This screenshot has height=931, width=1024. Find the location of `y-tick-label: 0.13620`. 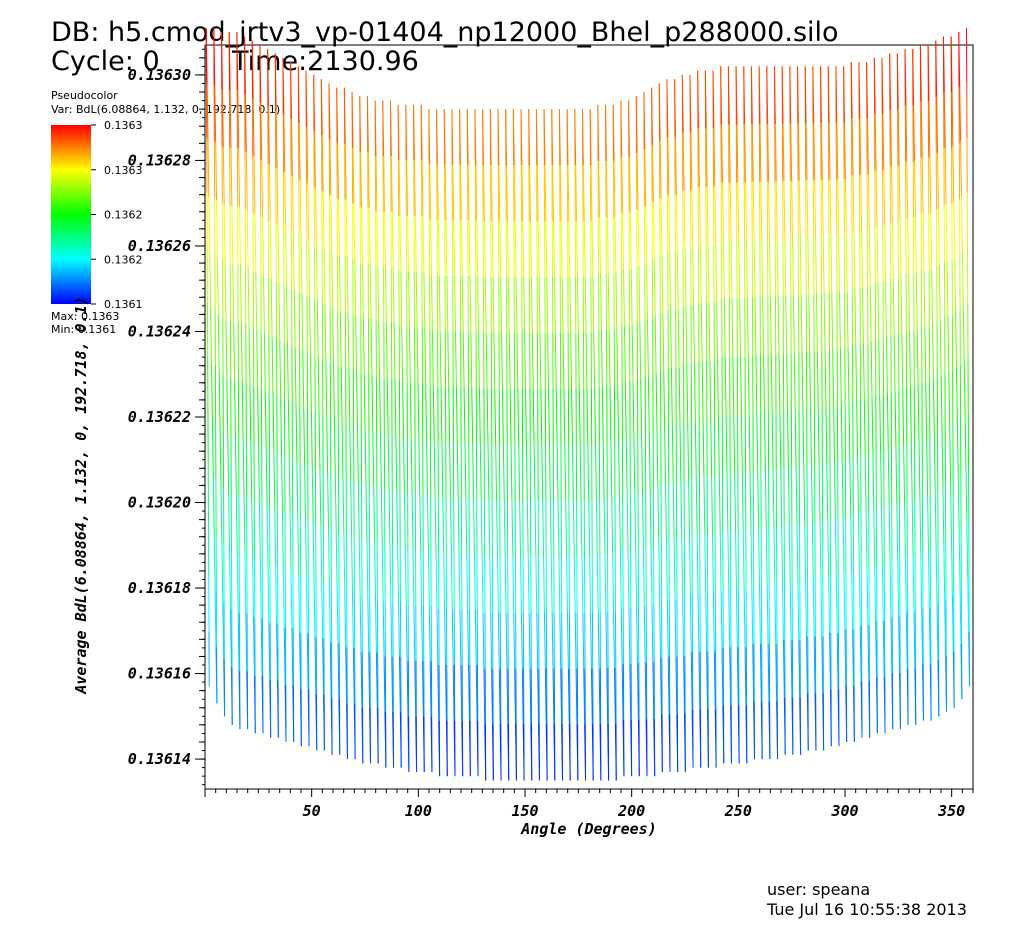

y-tick-label: 0.13620 is located at coordinates (159, 503).